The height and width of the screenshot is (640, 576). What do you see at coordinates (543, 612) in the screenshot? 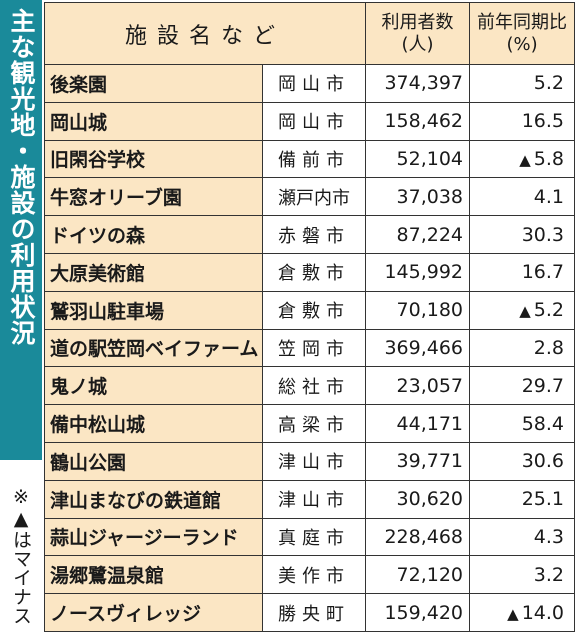
I see `yoy-ratio-value: 14.0` at bounding box center [543, 612].